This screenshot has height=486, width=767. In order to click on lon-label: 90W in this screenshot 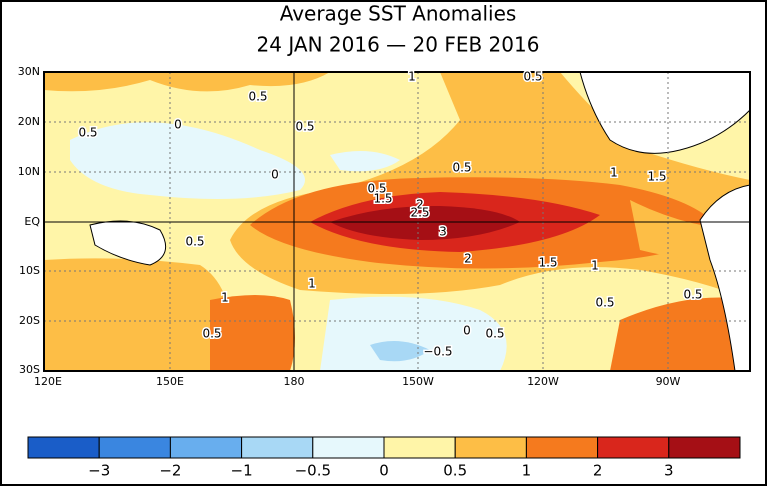, I will do `click(668, 381)`.